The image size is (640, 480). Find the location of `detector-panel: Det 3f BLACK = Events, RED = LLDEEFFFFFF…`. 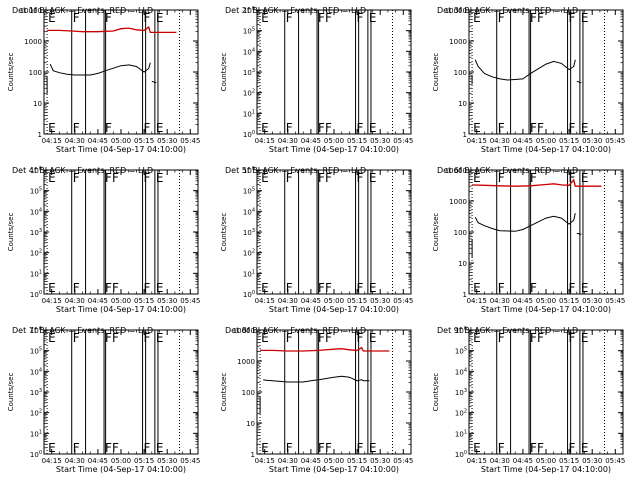

detector-panel: Det 3f BLACK = Events, RED = LLDEEFFFFFF… is located at coordinates (528, 80).